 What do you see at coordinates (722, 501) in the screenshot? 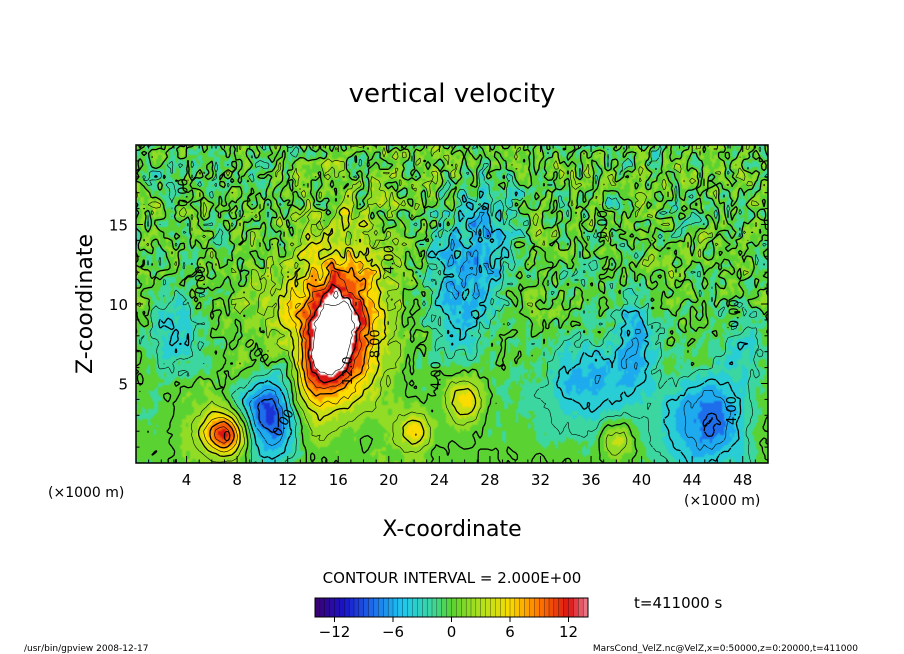
I see `x-unit-right: (×1000 m)` at bounding box center [722, 501].